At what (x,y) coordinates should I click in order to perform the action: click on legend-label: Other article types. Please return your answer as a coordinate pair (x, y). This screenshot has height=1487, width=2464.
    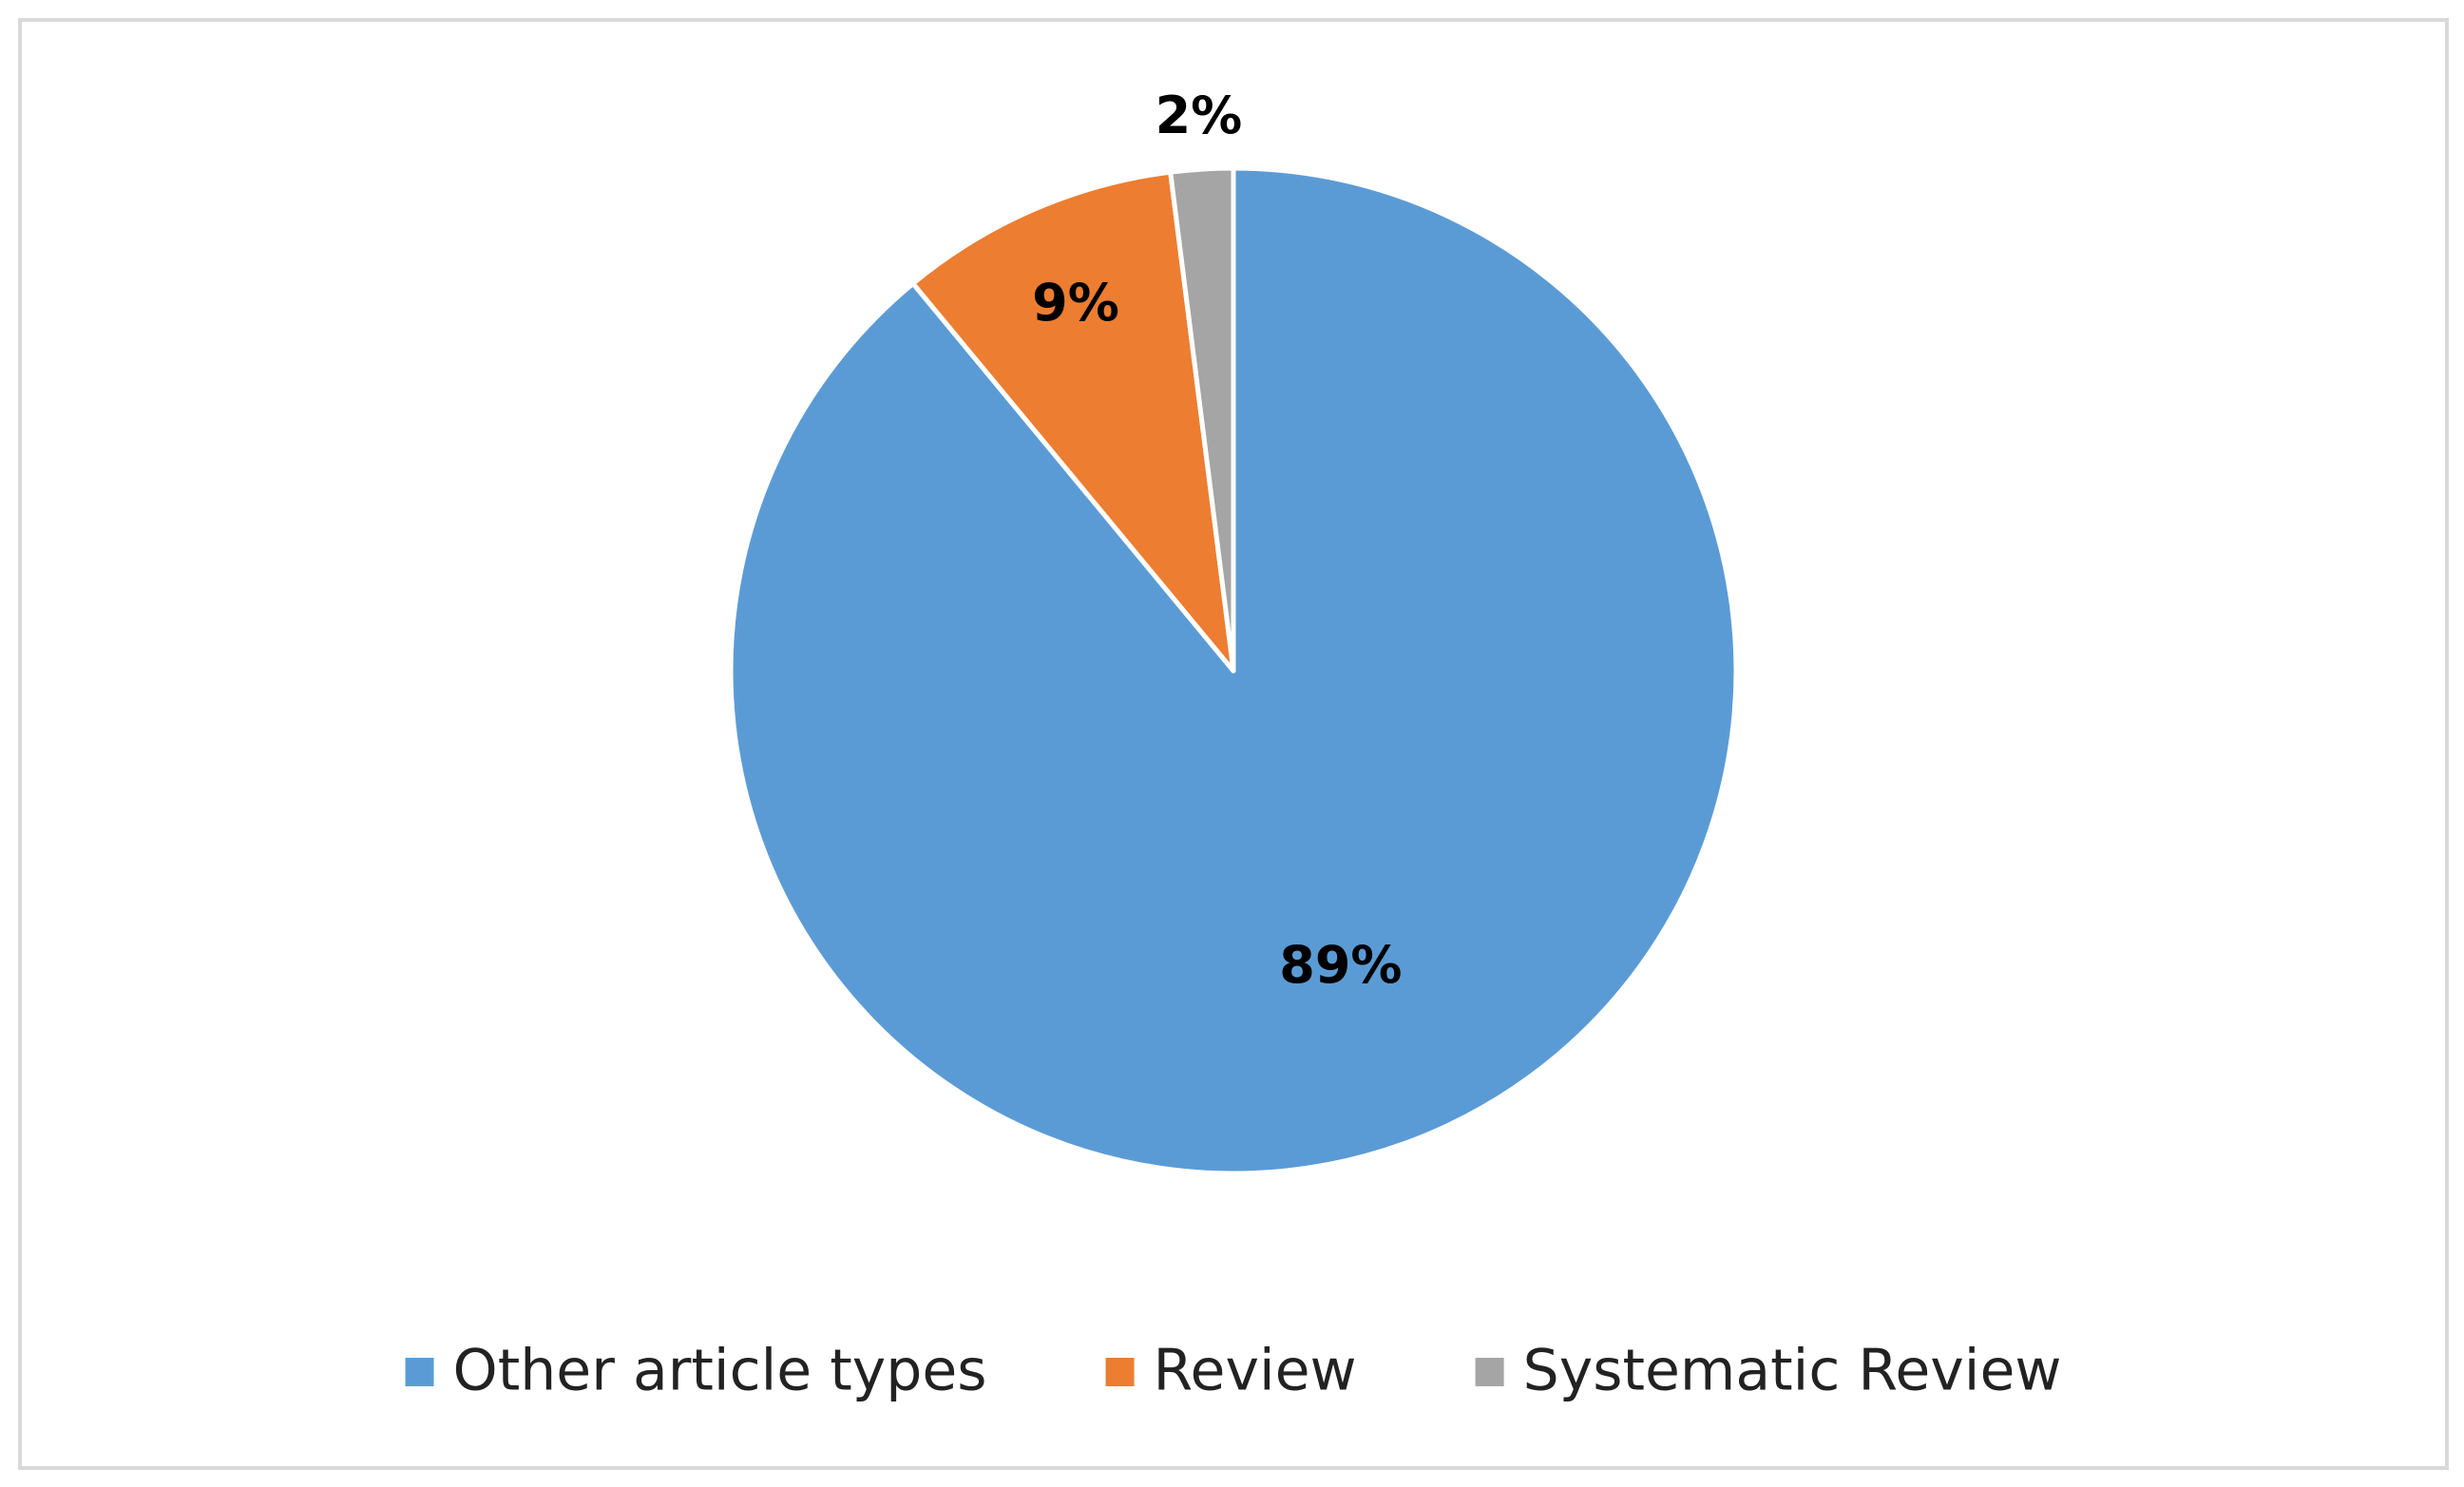
    Looking at the image, I should click on (720, 1371).